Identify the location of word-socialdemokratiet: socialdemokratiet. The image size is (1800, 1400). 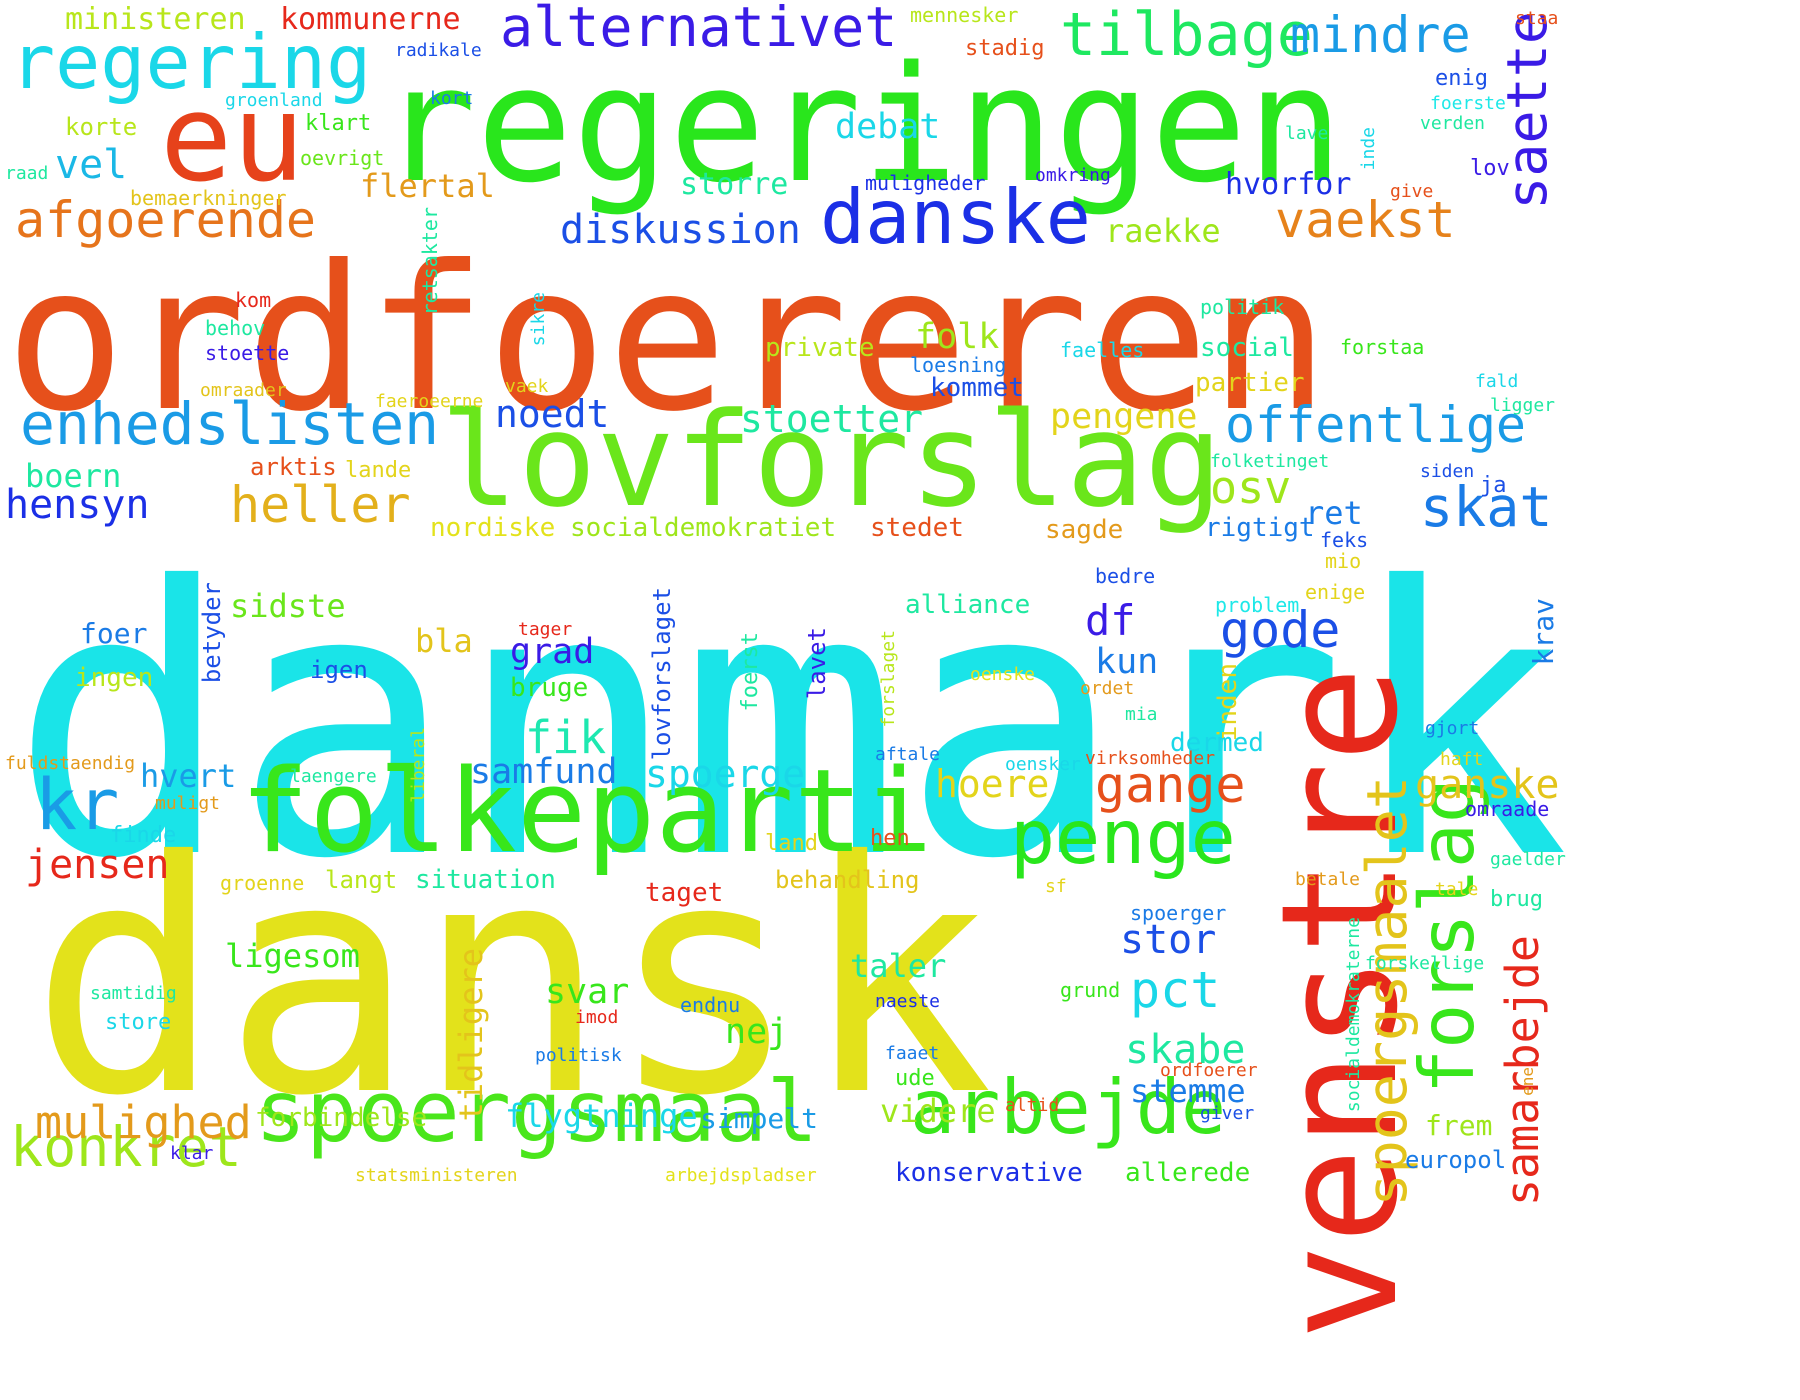
(703, 528).